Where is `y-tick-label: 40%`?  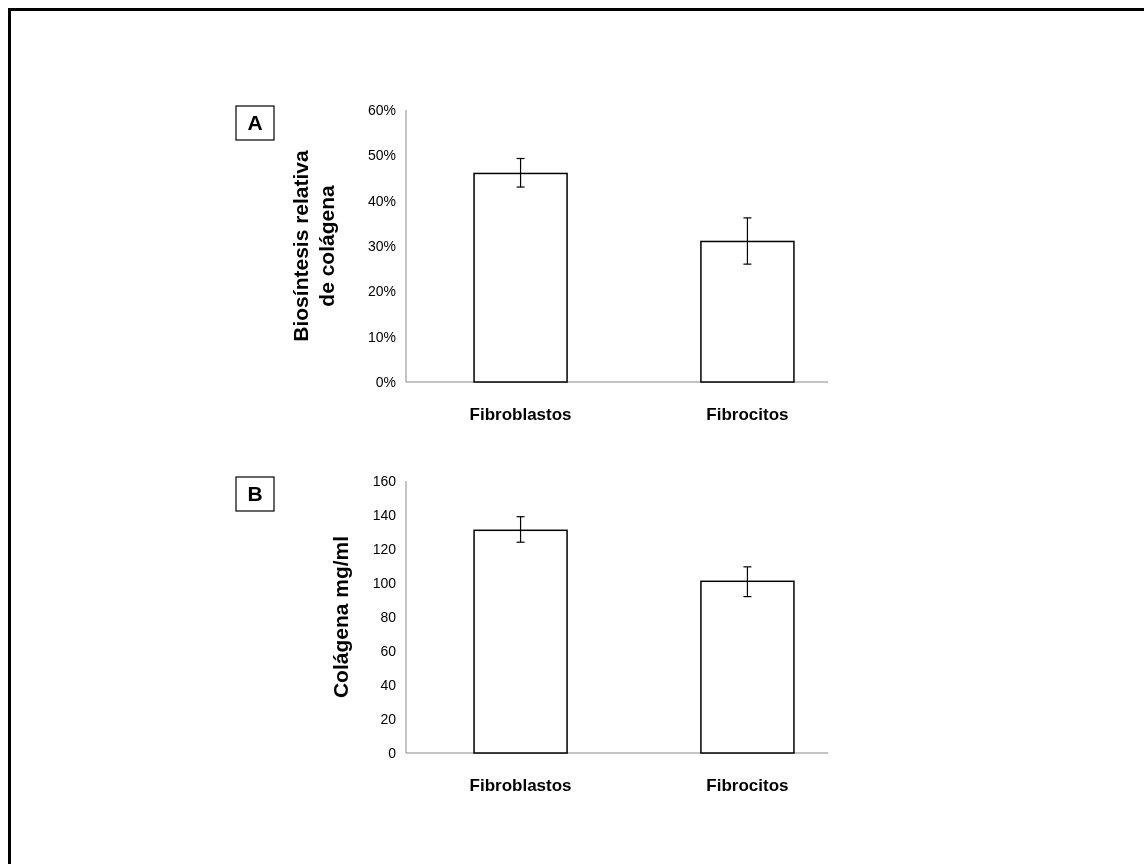 y-tick-label: 40% is located at coordinates (381, 200).